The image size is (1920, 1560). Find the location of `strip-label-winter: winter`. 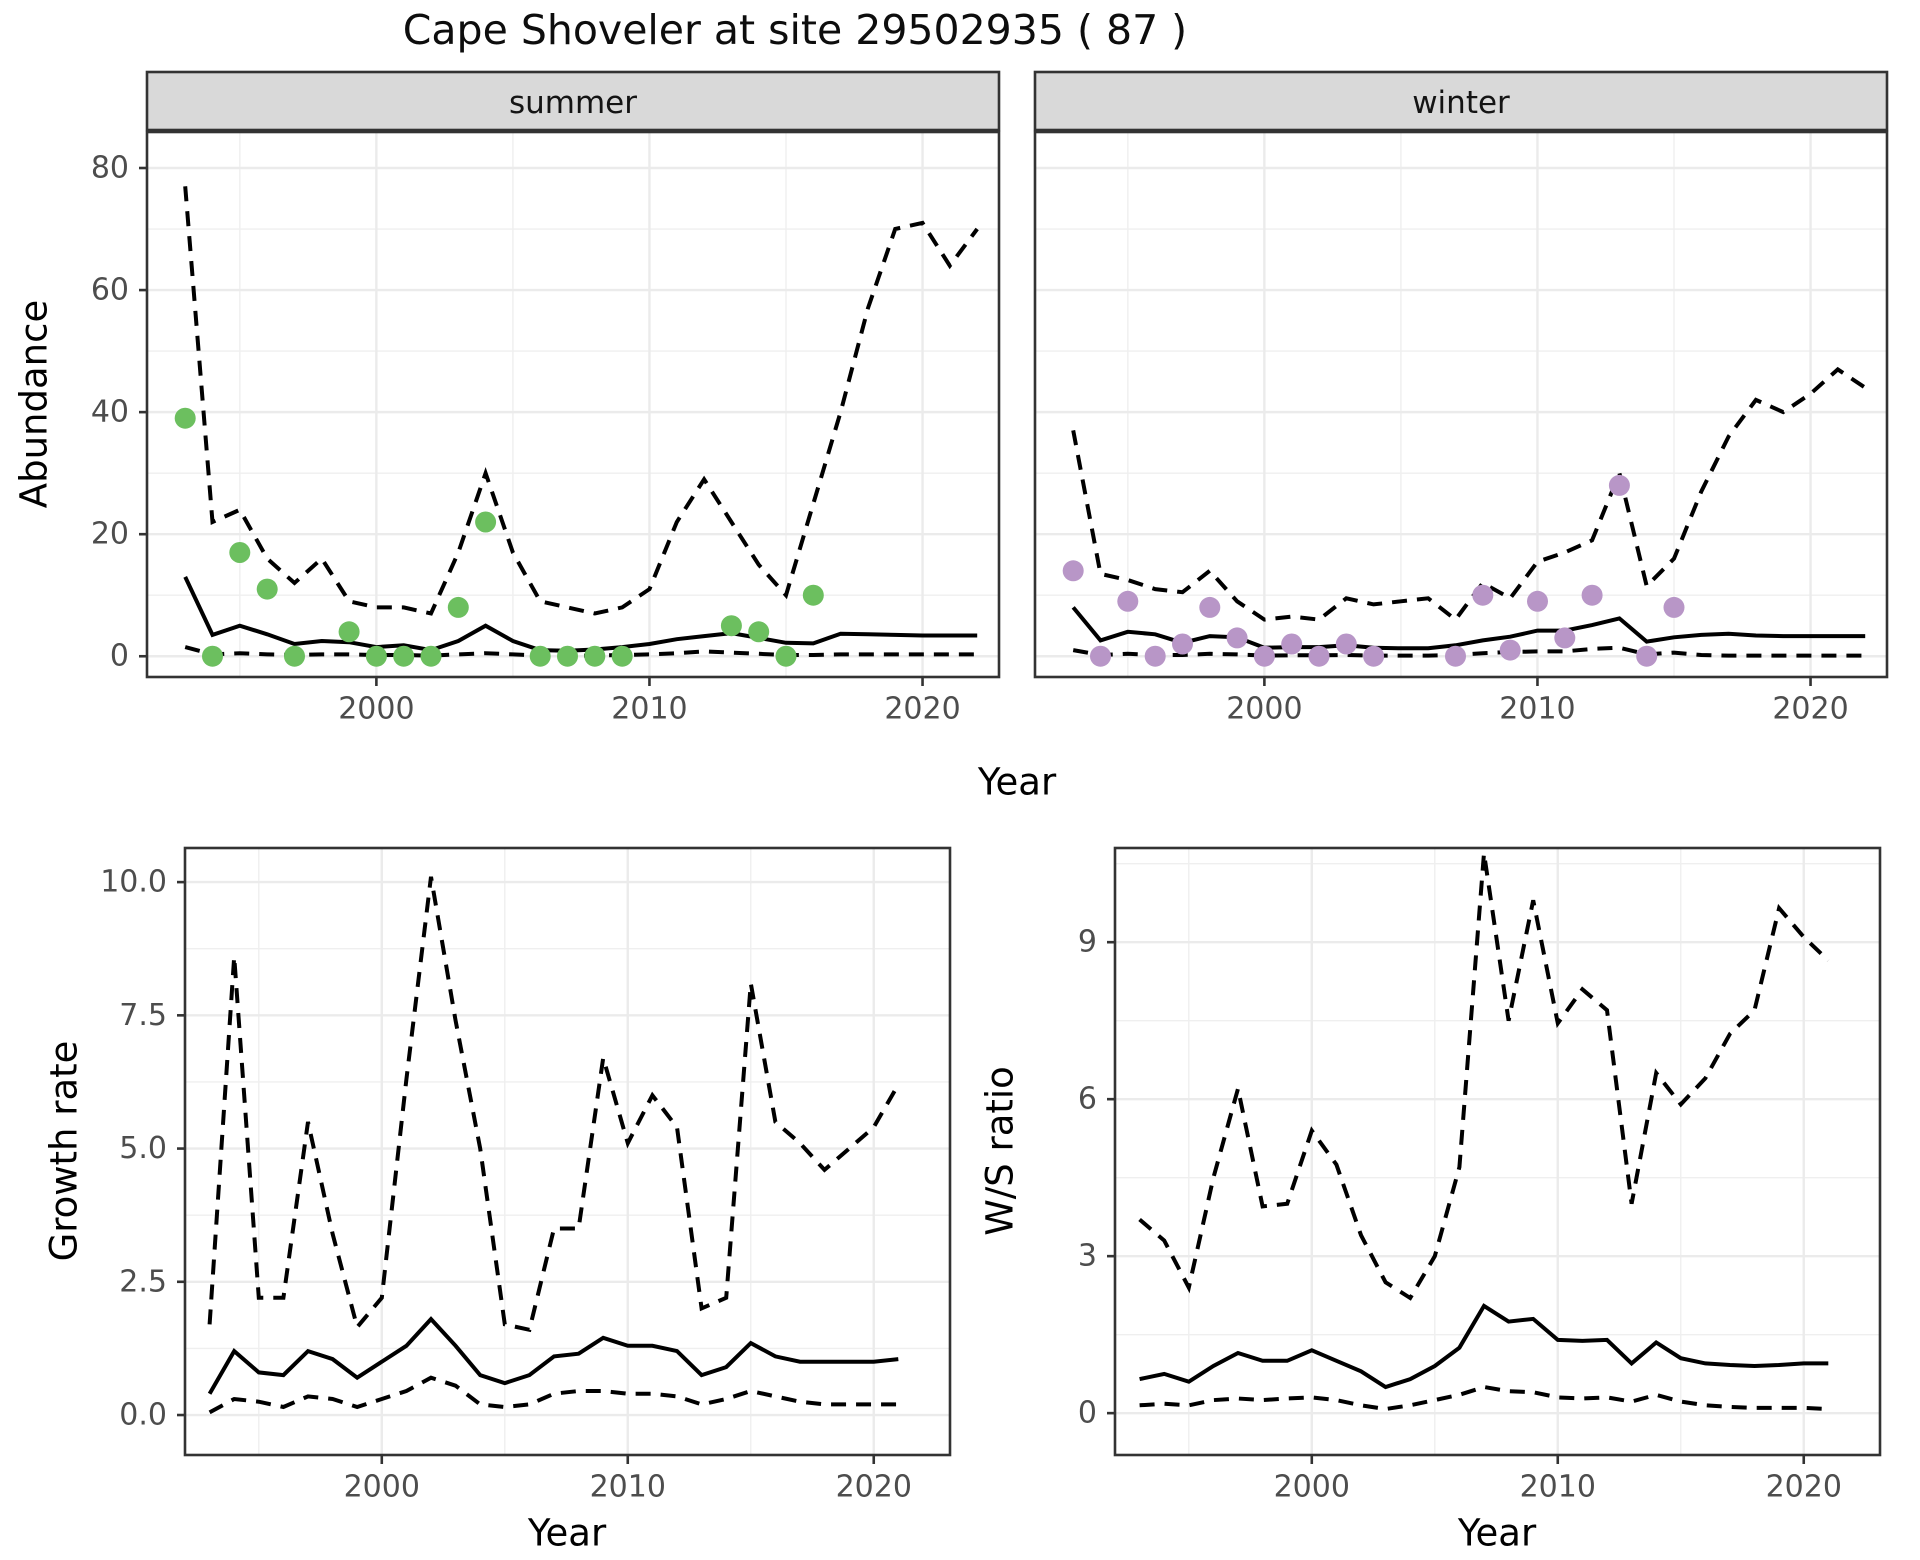

strip-label-winter: winter is located at coordinates (1461, 103).